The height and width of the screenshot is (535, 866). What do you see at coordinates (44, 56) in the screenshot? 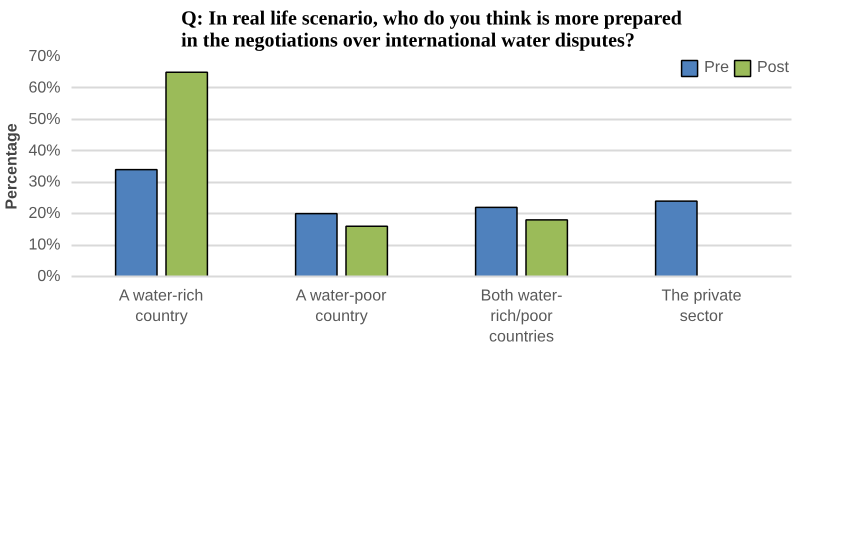
I see `y-tick-label: 70%` at bounding box center [44, 56].